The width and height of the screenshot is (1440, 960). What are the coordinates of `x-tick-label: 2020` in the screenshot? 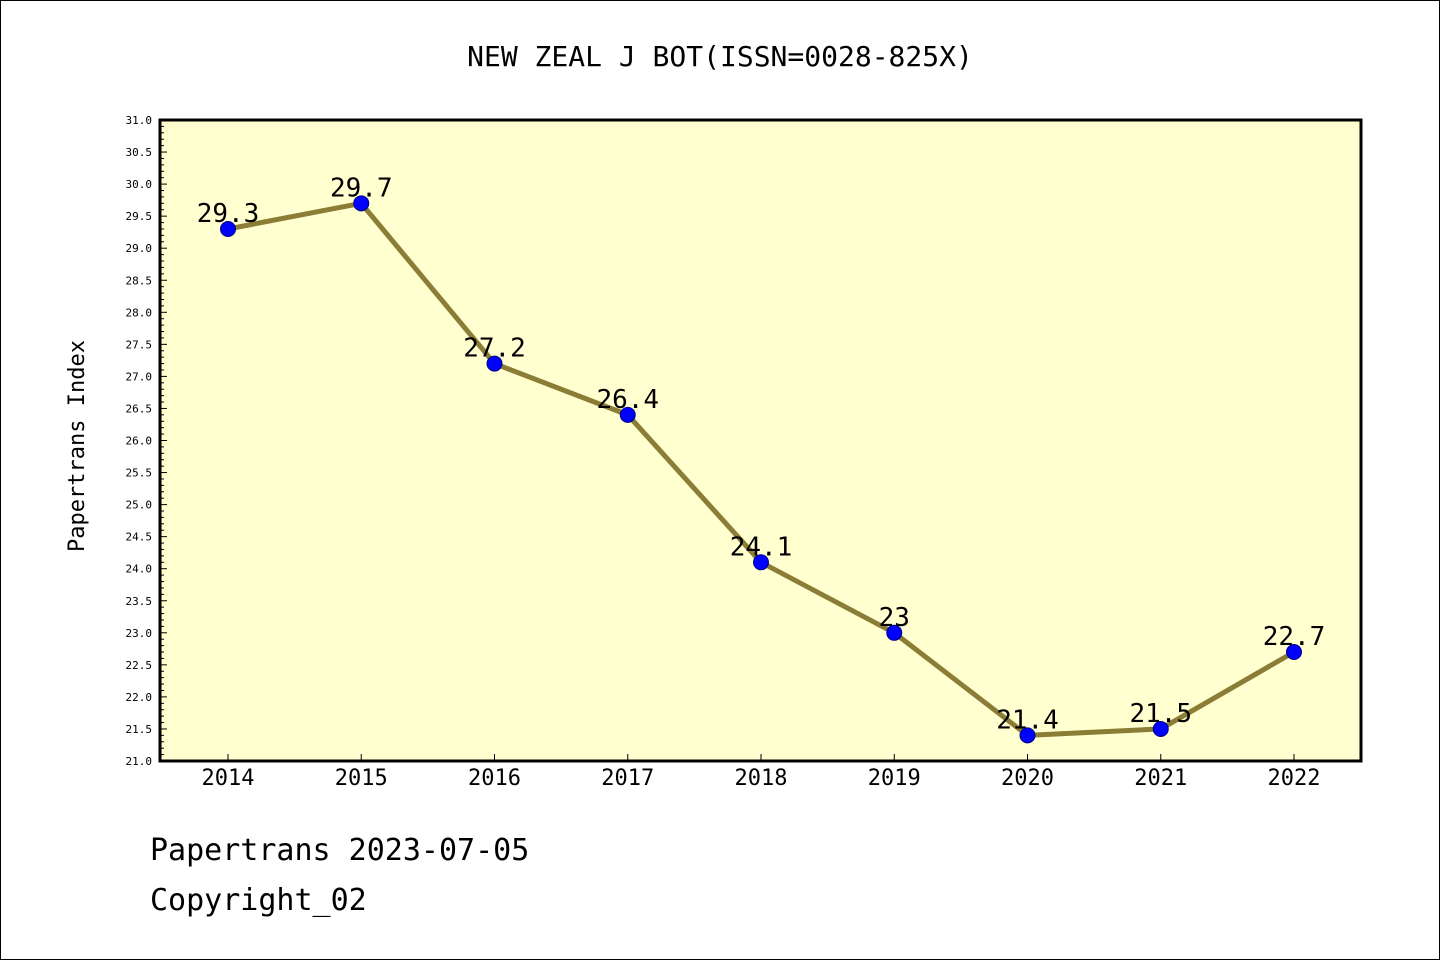 It's located at (1027, 778).